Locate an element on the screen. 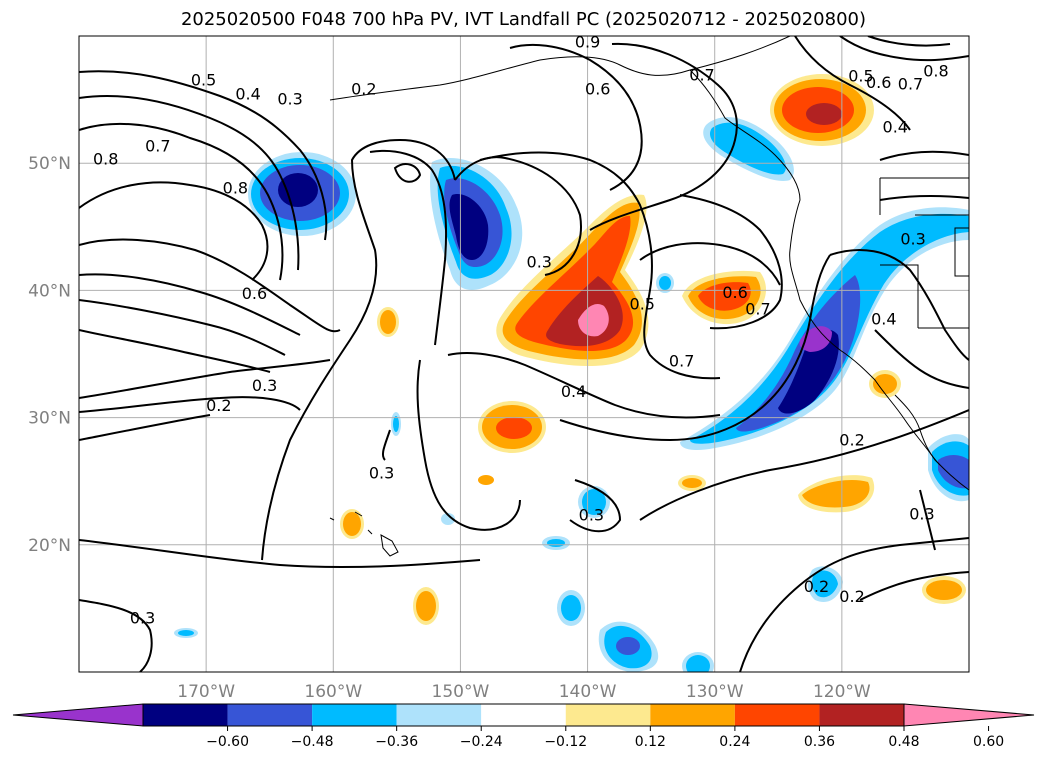 The image size is (1047, 765). colorbar-tick-label-0: −0.60 is located at coordinates (227, 742).